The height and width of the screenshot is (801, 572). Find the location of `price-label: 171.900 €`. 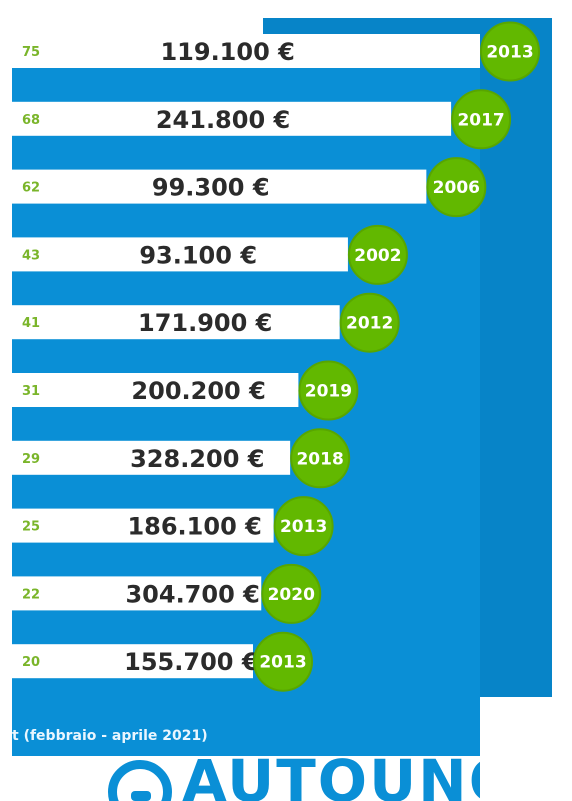

price-label: 171.900 € is located at coordinates (205, 323).